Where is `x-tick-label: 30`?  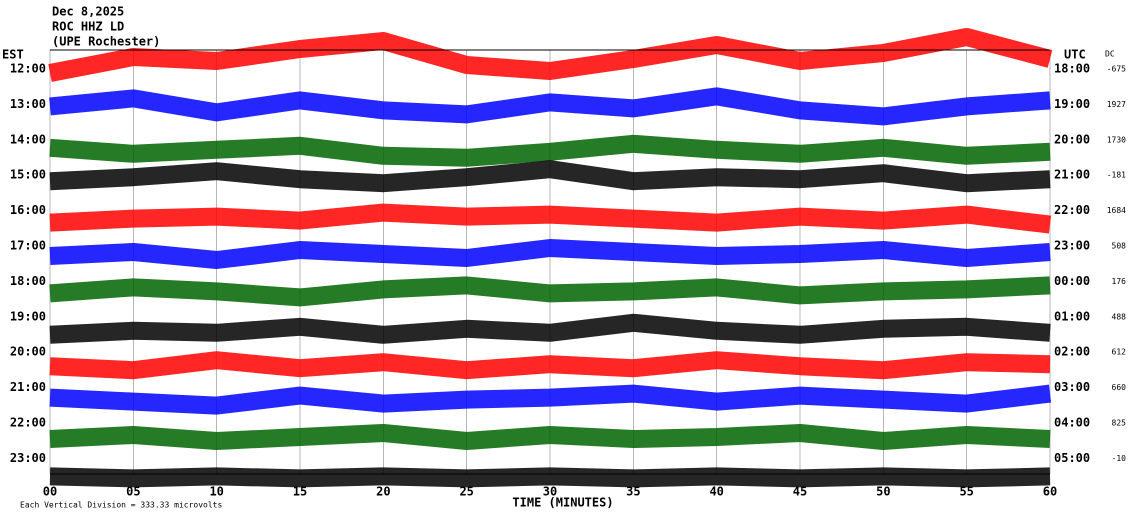 x-tick-label: 30 is located at coordinates (550, 492).